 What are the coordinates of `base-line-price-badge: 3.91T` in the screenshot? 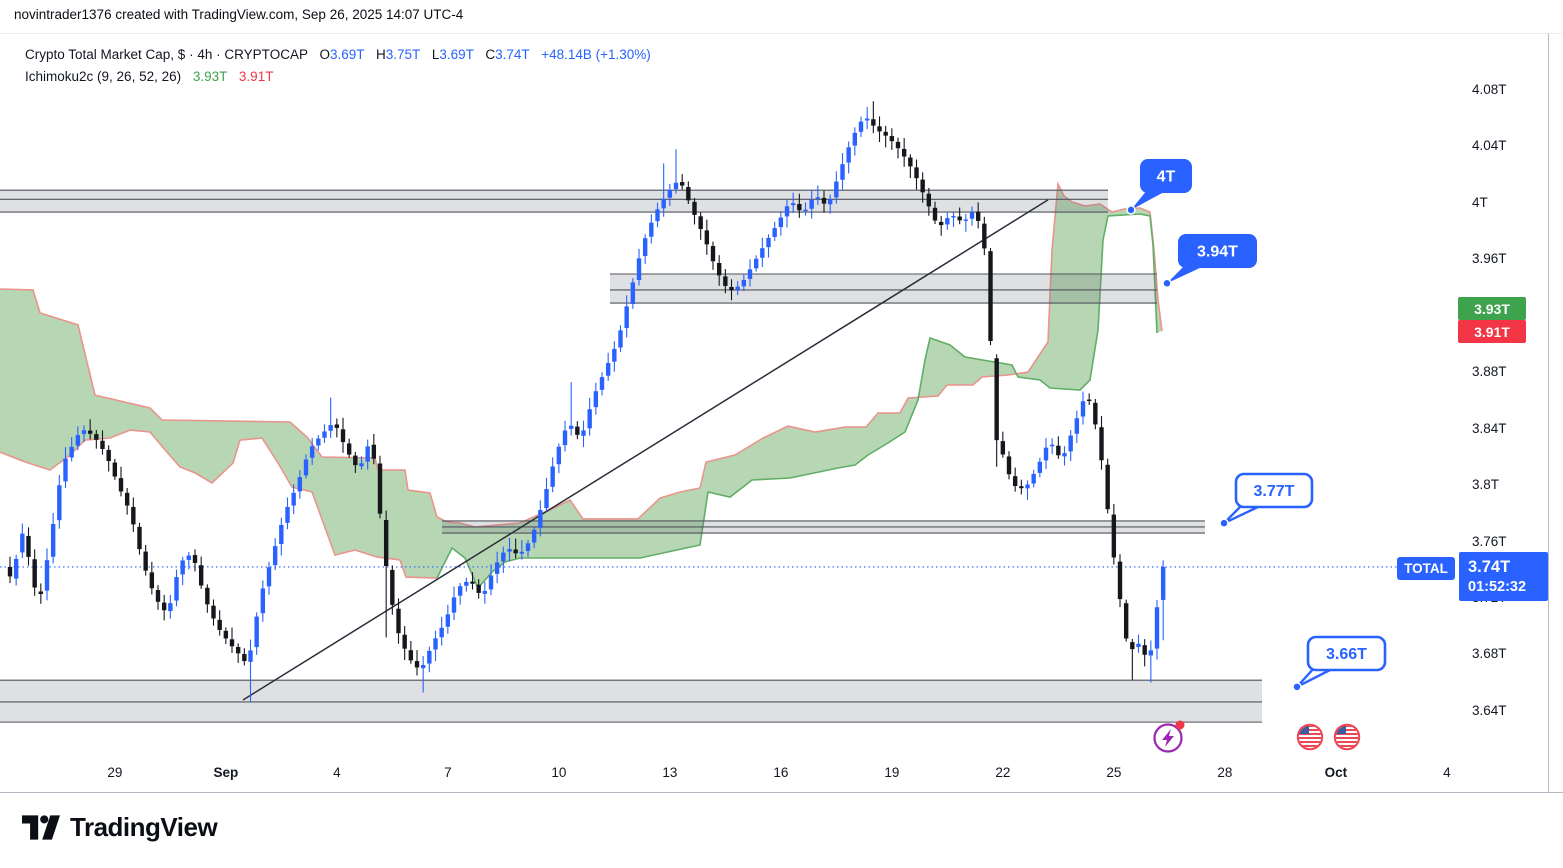 It's located at (1492, 331).